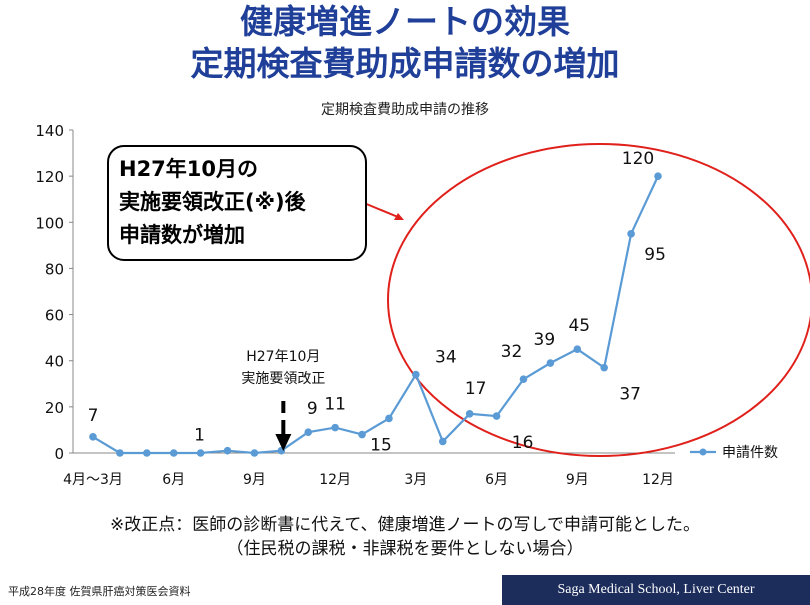  What do you see at coordinates (54, 408) in the screenshot?
I see `y-tick-label: 20` at bounding box center [54, 408].